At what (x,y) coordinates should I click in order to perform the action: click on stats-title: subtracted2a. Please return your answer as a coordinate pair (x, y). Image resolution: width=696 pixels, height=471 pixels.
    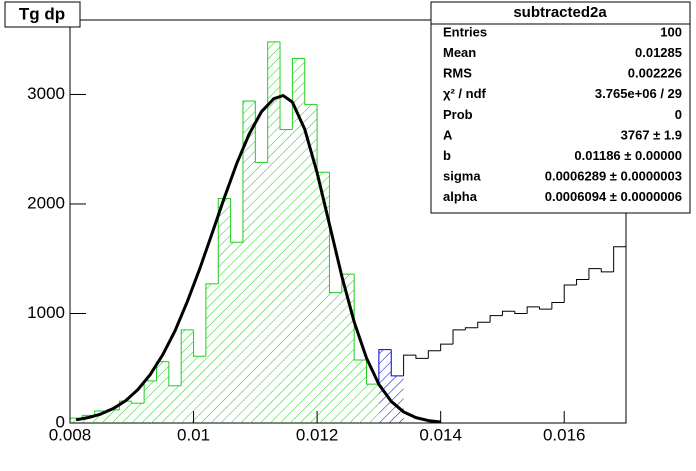
    Looking at the image, I should click on (560, 12).